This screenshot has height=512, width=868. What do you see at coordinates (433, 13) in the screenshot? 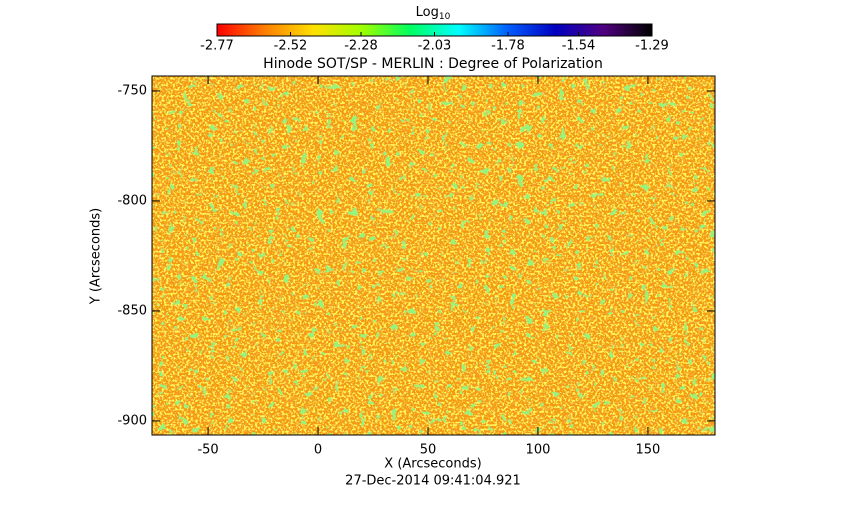
I see `colorbar-label: Log10` at bounding box center [433, 13].